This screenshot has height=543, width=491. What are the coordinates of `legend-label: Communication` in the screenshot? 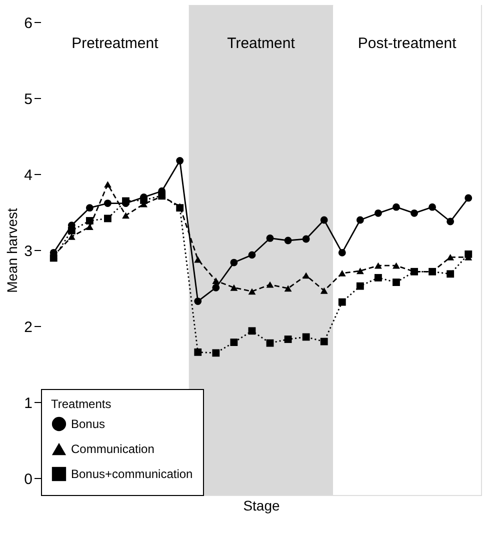 It's located at (112, 449).